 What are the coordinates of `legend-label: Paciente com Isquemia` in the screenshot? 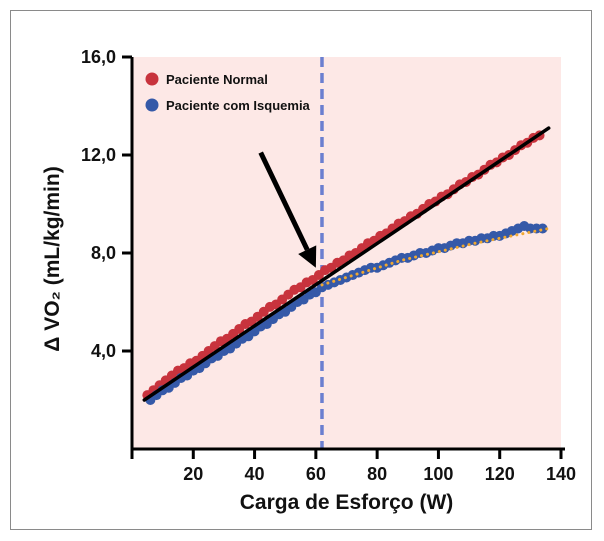 It's located at (238, 105).